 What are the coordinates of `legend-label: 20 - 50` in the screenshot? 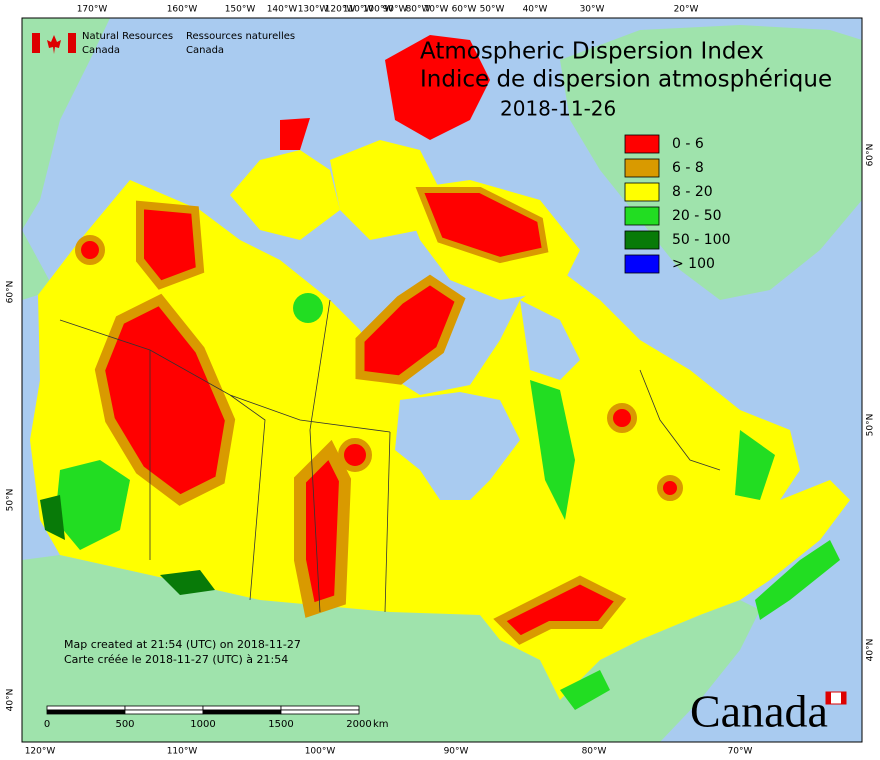 It's located at (697, 216).